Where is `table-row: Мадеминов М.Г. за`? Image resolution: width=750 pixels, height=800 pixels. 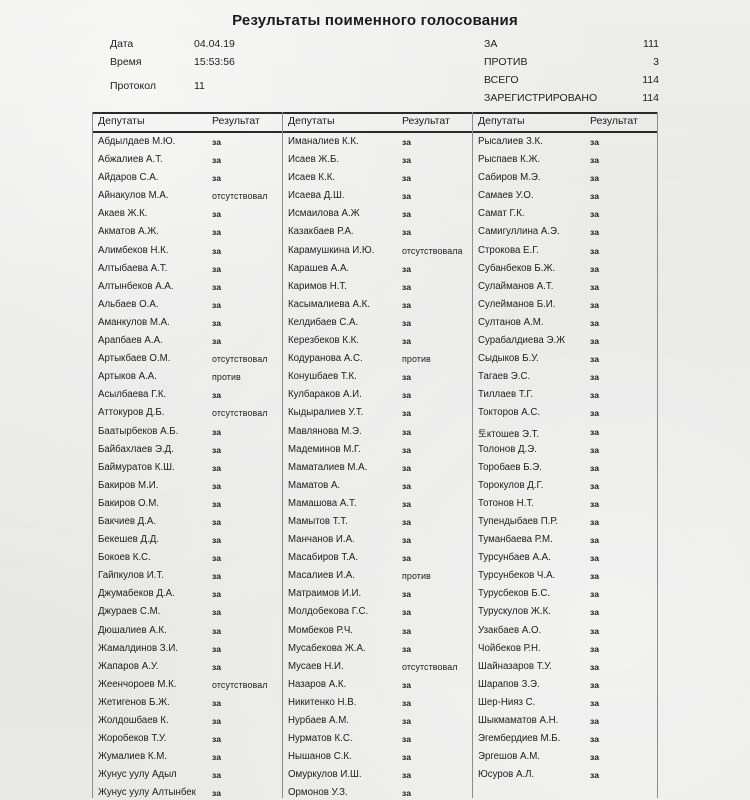
table-row: Мадеминов М.Г. за is located at coordinates (377, 453).